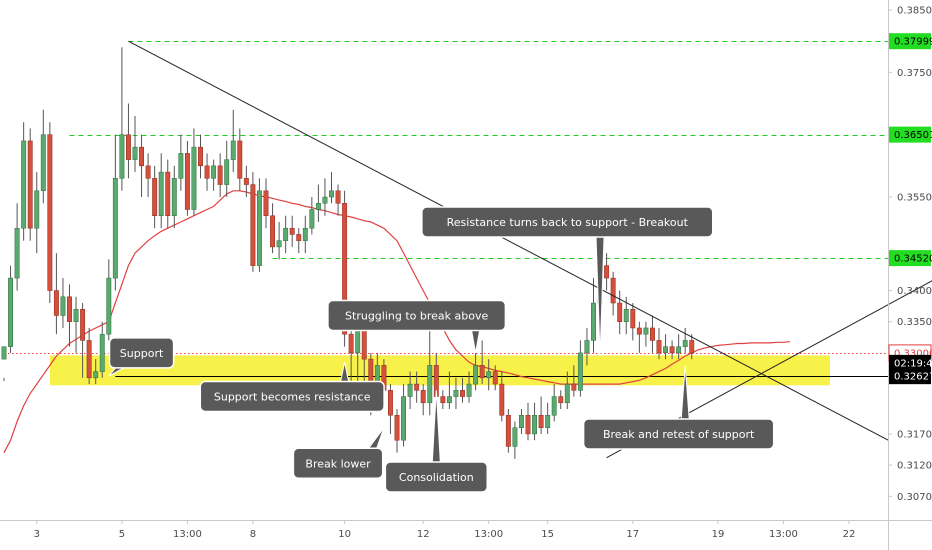  Describe the element at coordinates (344, 534) in the screenshot. I see `x-tick-label: 10` at that location.